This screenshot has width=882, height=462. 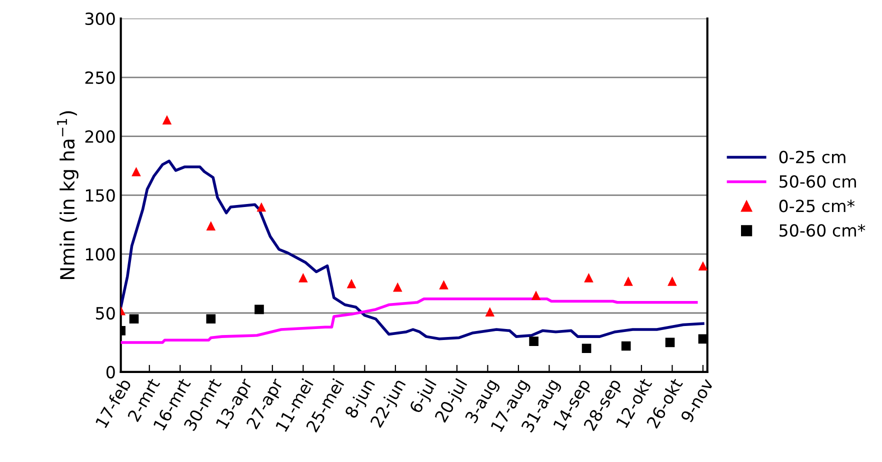 What do you see at coordinates (67, 195) in the screenshot?
I see `y-axis-title: Nmin (in kg ha$^{−1}$)` at bounding box center [67, 195].